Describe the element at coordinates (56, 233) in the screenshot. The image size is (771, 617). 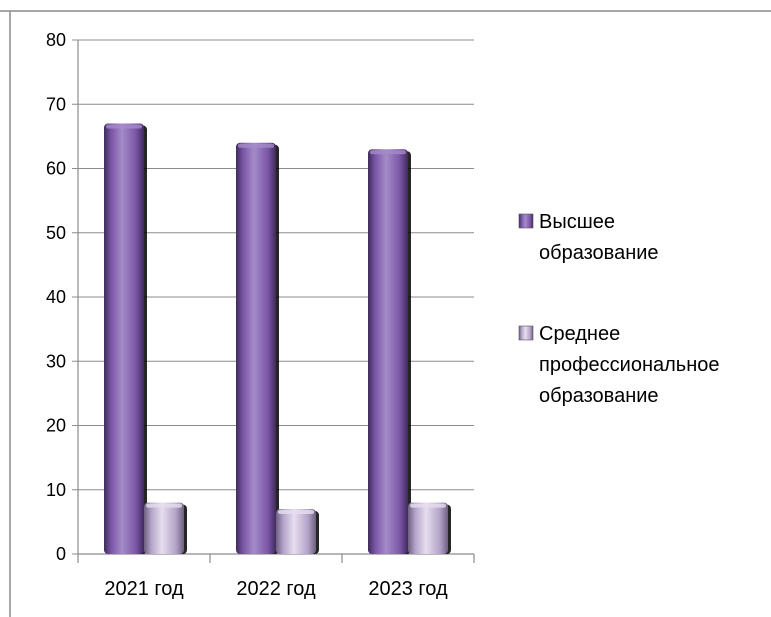
I see `y-tick-label: 50` at that location.